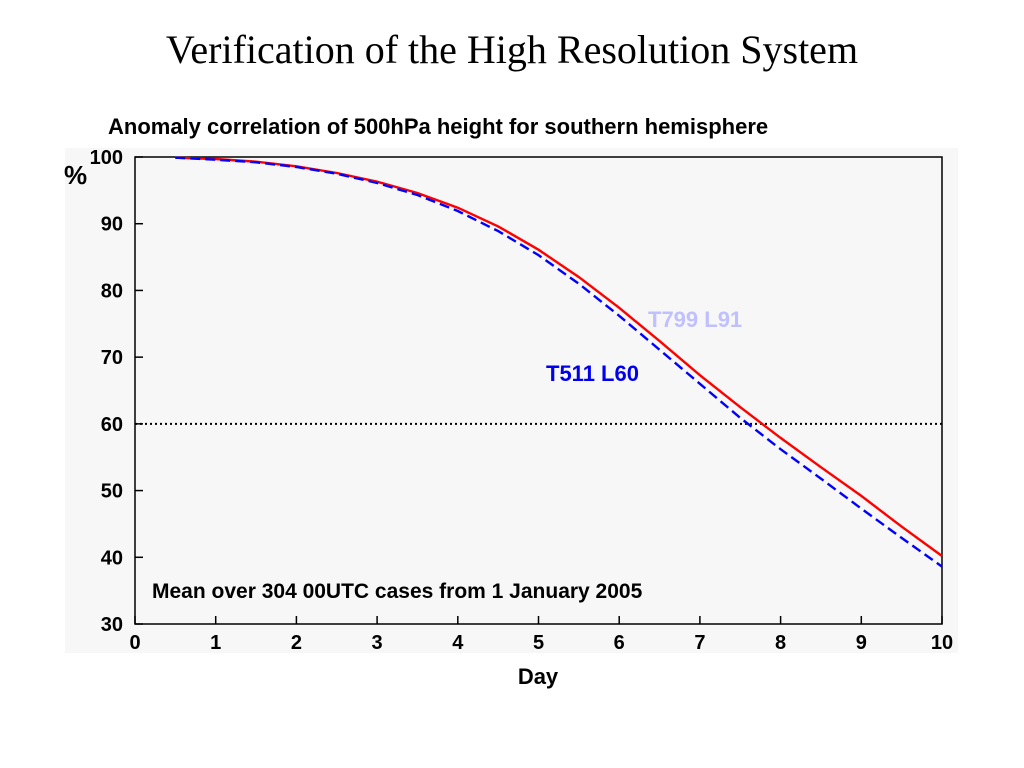  Describe the element at coordinates (296, 643) in the screenshot. I see `x-tick-label: 2` at that location.